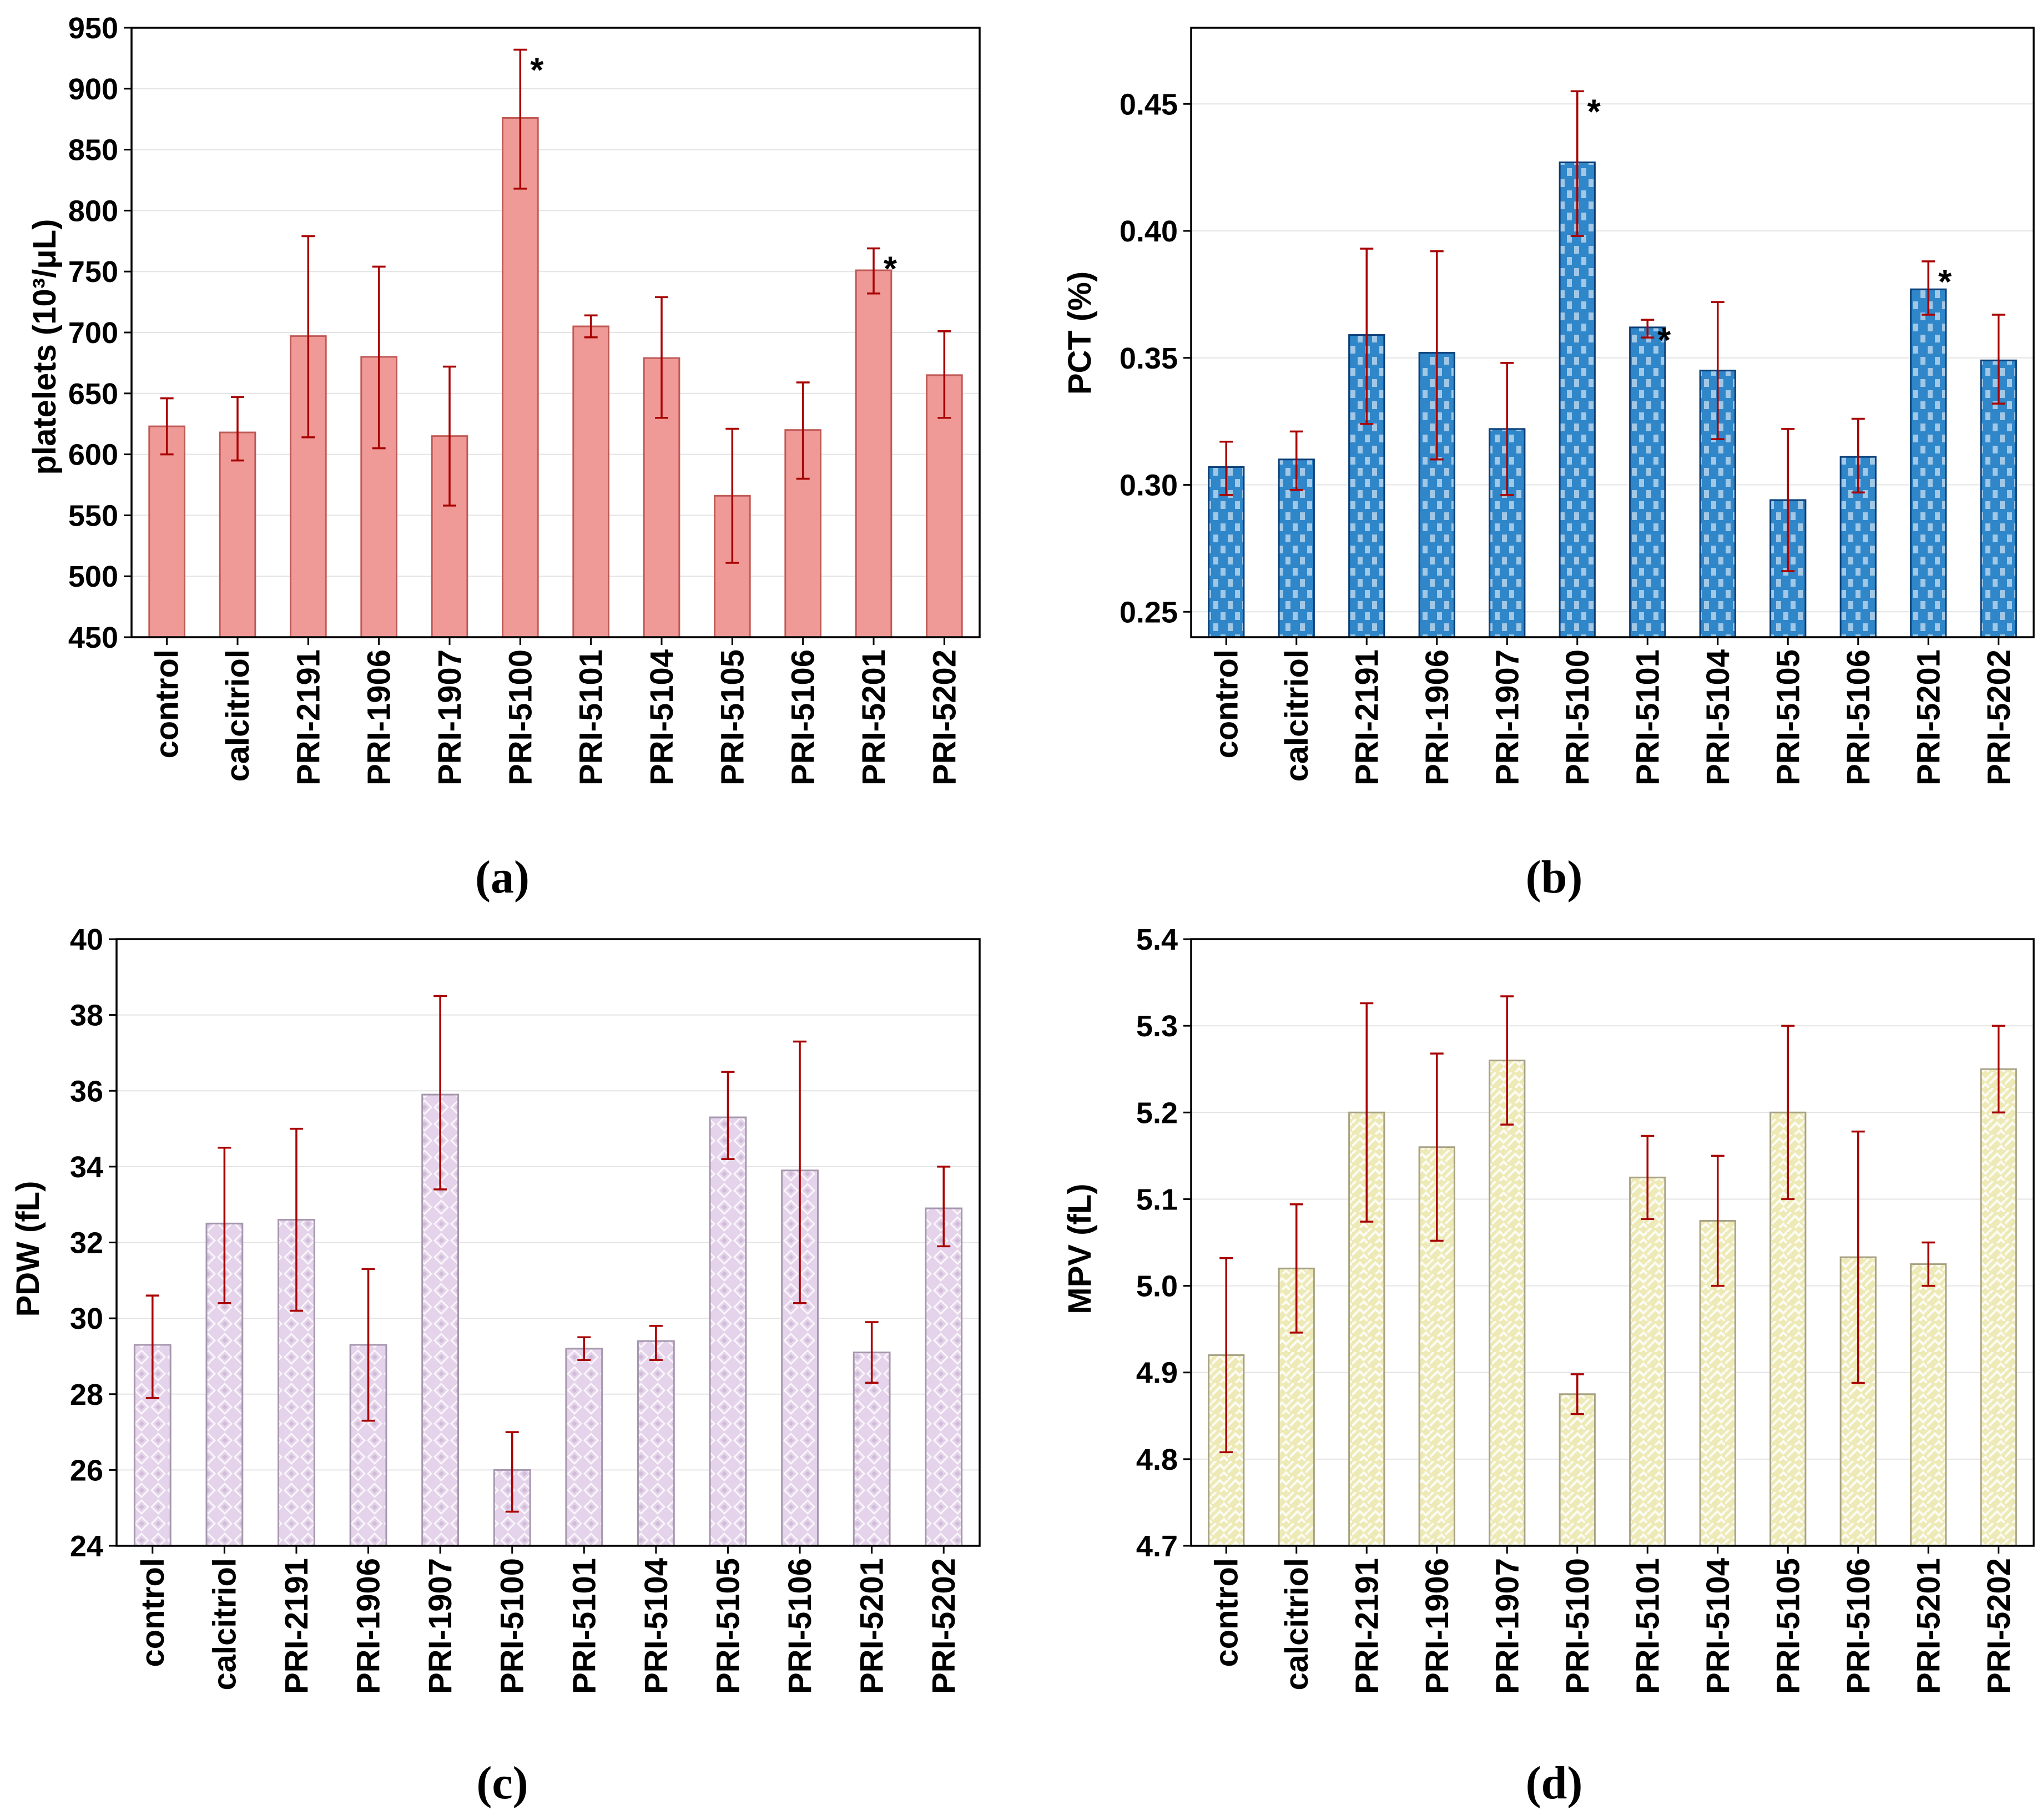 This screenshot has width=2042, height=1820. What do you see at coordinates (1718, 717) in the screenshot?
I see `category-label-PRI-5104: PRI-5104` at bounding box center [1718, 717].